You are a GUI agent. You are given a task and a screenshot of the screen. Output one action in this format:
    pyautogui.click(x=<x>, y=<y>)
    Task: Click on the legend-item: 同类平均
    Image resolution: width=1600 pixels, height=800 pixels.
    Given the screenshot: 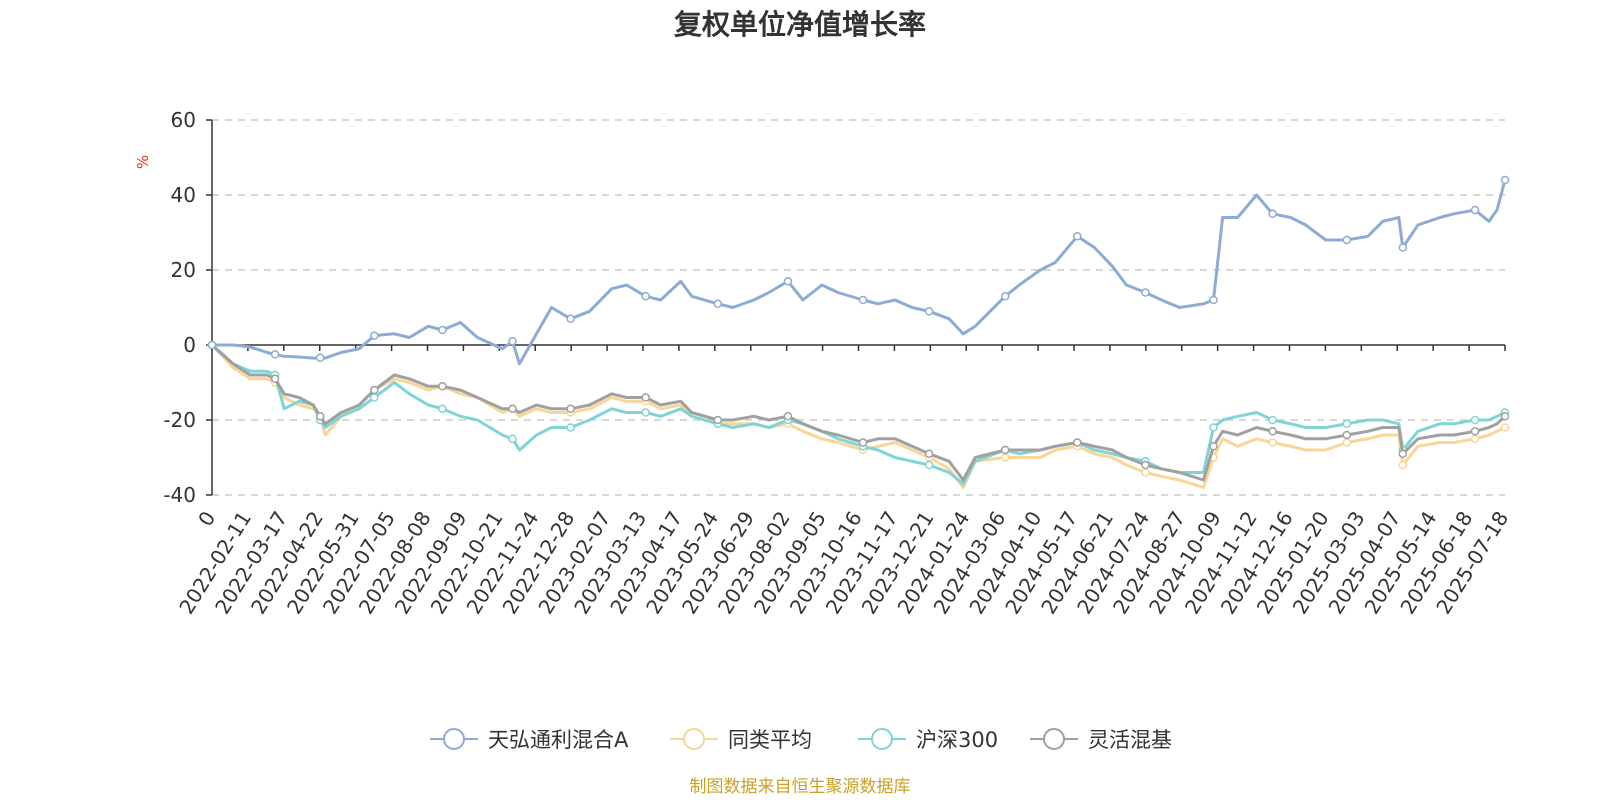 What is the action you would take?
    pyautogui.click(x=741, y=740)
    